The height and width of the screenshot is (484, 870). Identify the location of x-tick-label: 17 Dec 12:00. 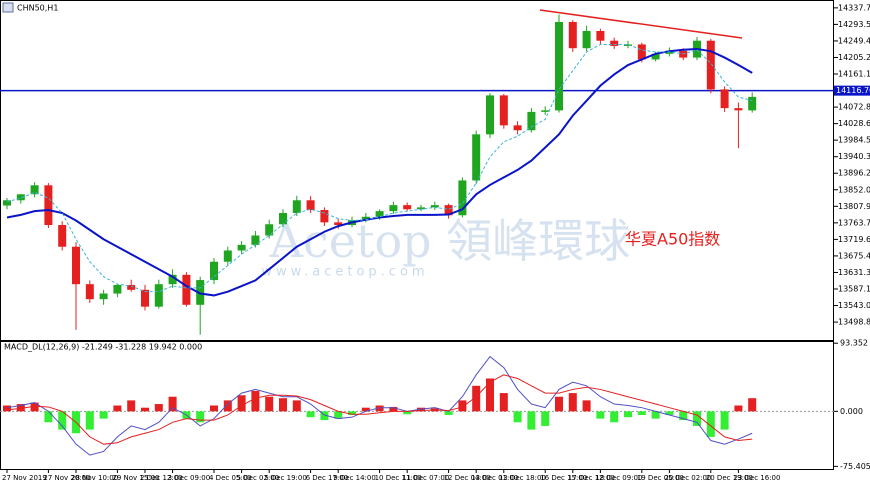
(591, 478).